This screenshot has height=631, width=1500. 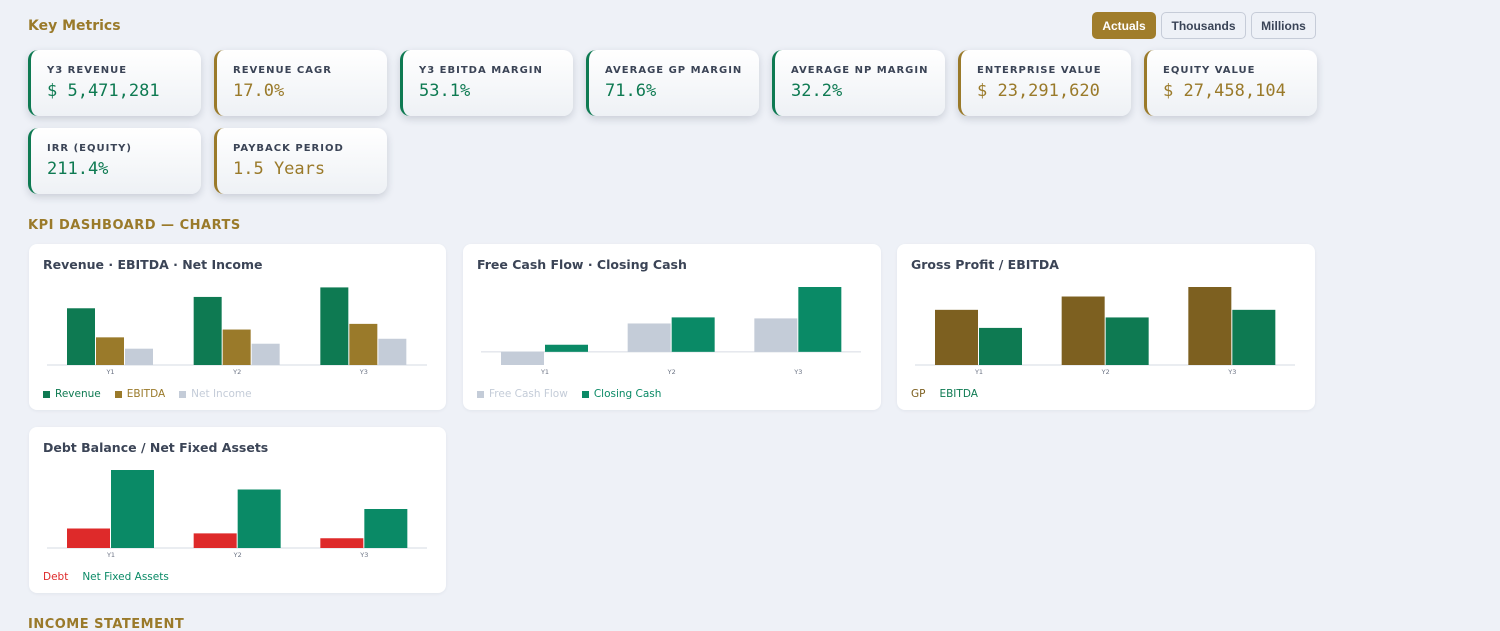 I want to click on metric-card-y3-revenue: Y3 REVENUE $ 5,471,281, so click(x=114, y=83).